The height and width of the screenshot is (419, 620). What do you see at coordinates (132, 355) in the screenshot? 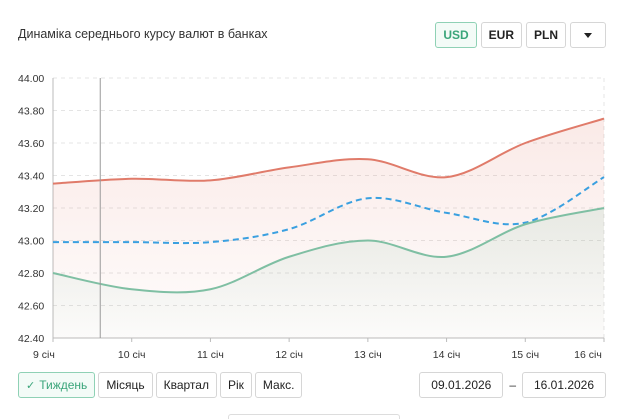
I see `x-tick-label: 10 січ` at bounding box center [132, 355].